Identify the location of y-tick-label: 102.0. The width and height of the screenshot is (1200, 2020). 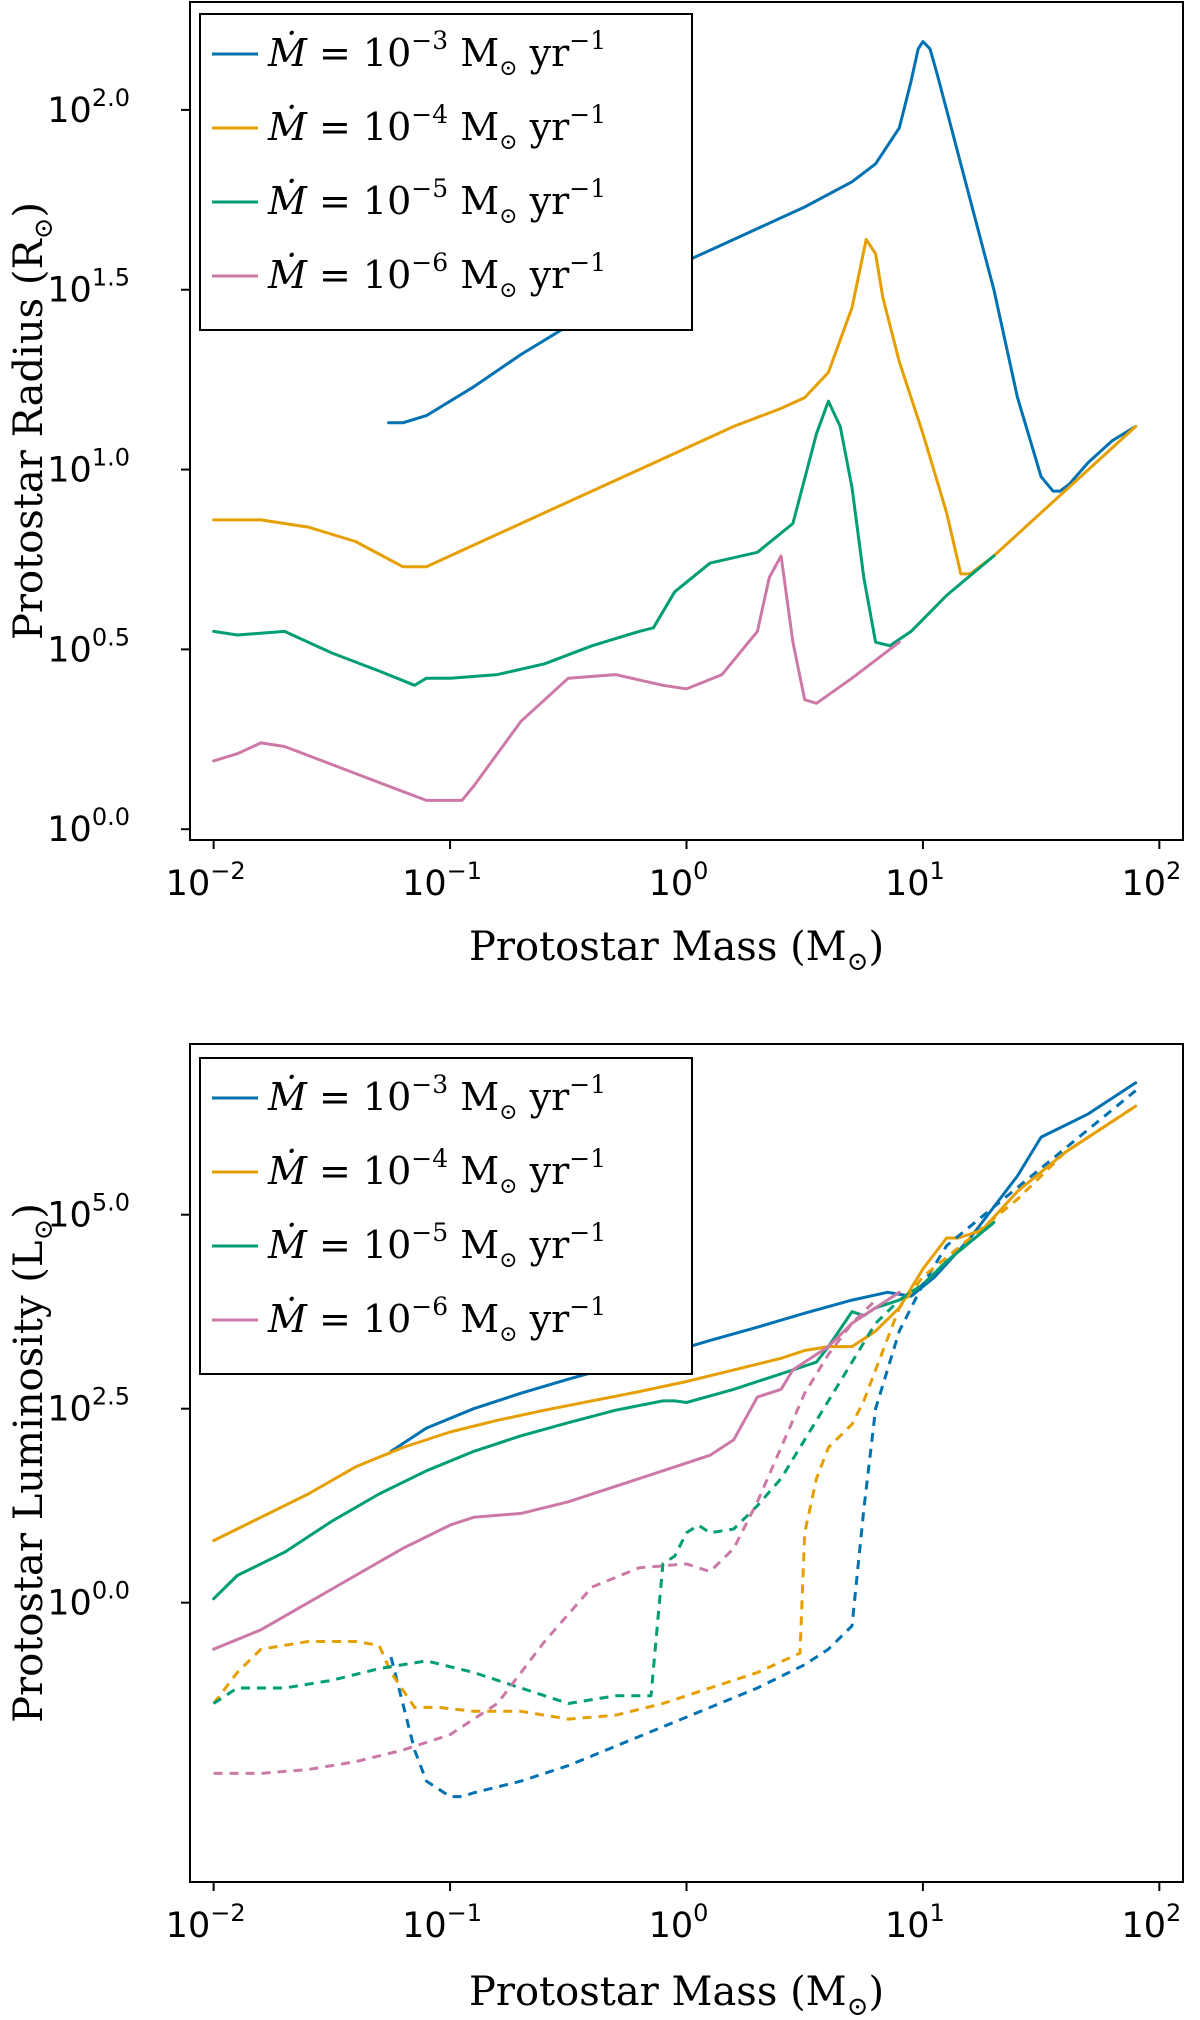
(88, 107).